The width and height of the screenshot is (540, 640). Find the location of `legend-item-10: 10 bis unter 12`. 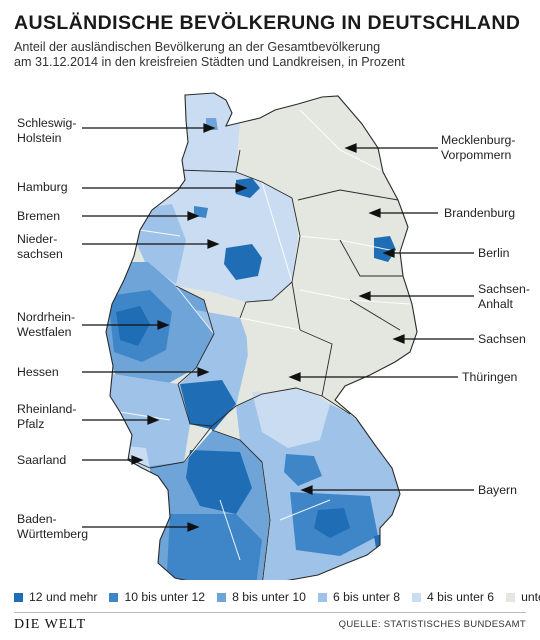

legend-item-10: 10 bis unter 12 is located at coordinates (157, 597).